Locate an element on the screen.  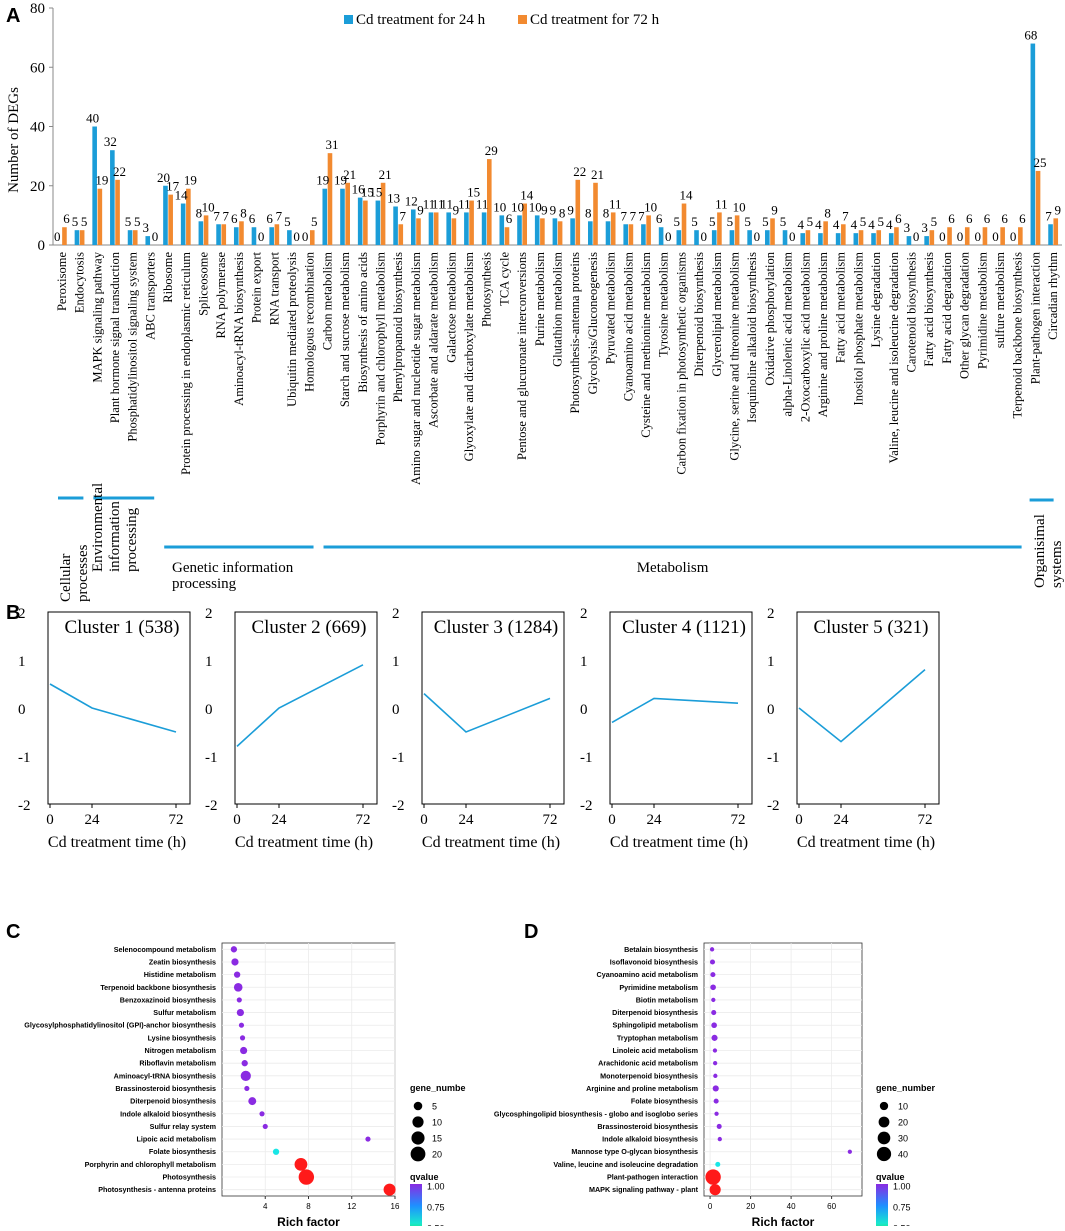
bar-24h-label: 6 is located at coordinates (659, 218).